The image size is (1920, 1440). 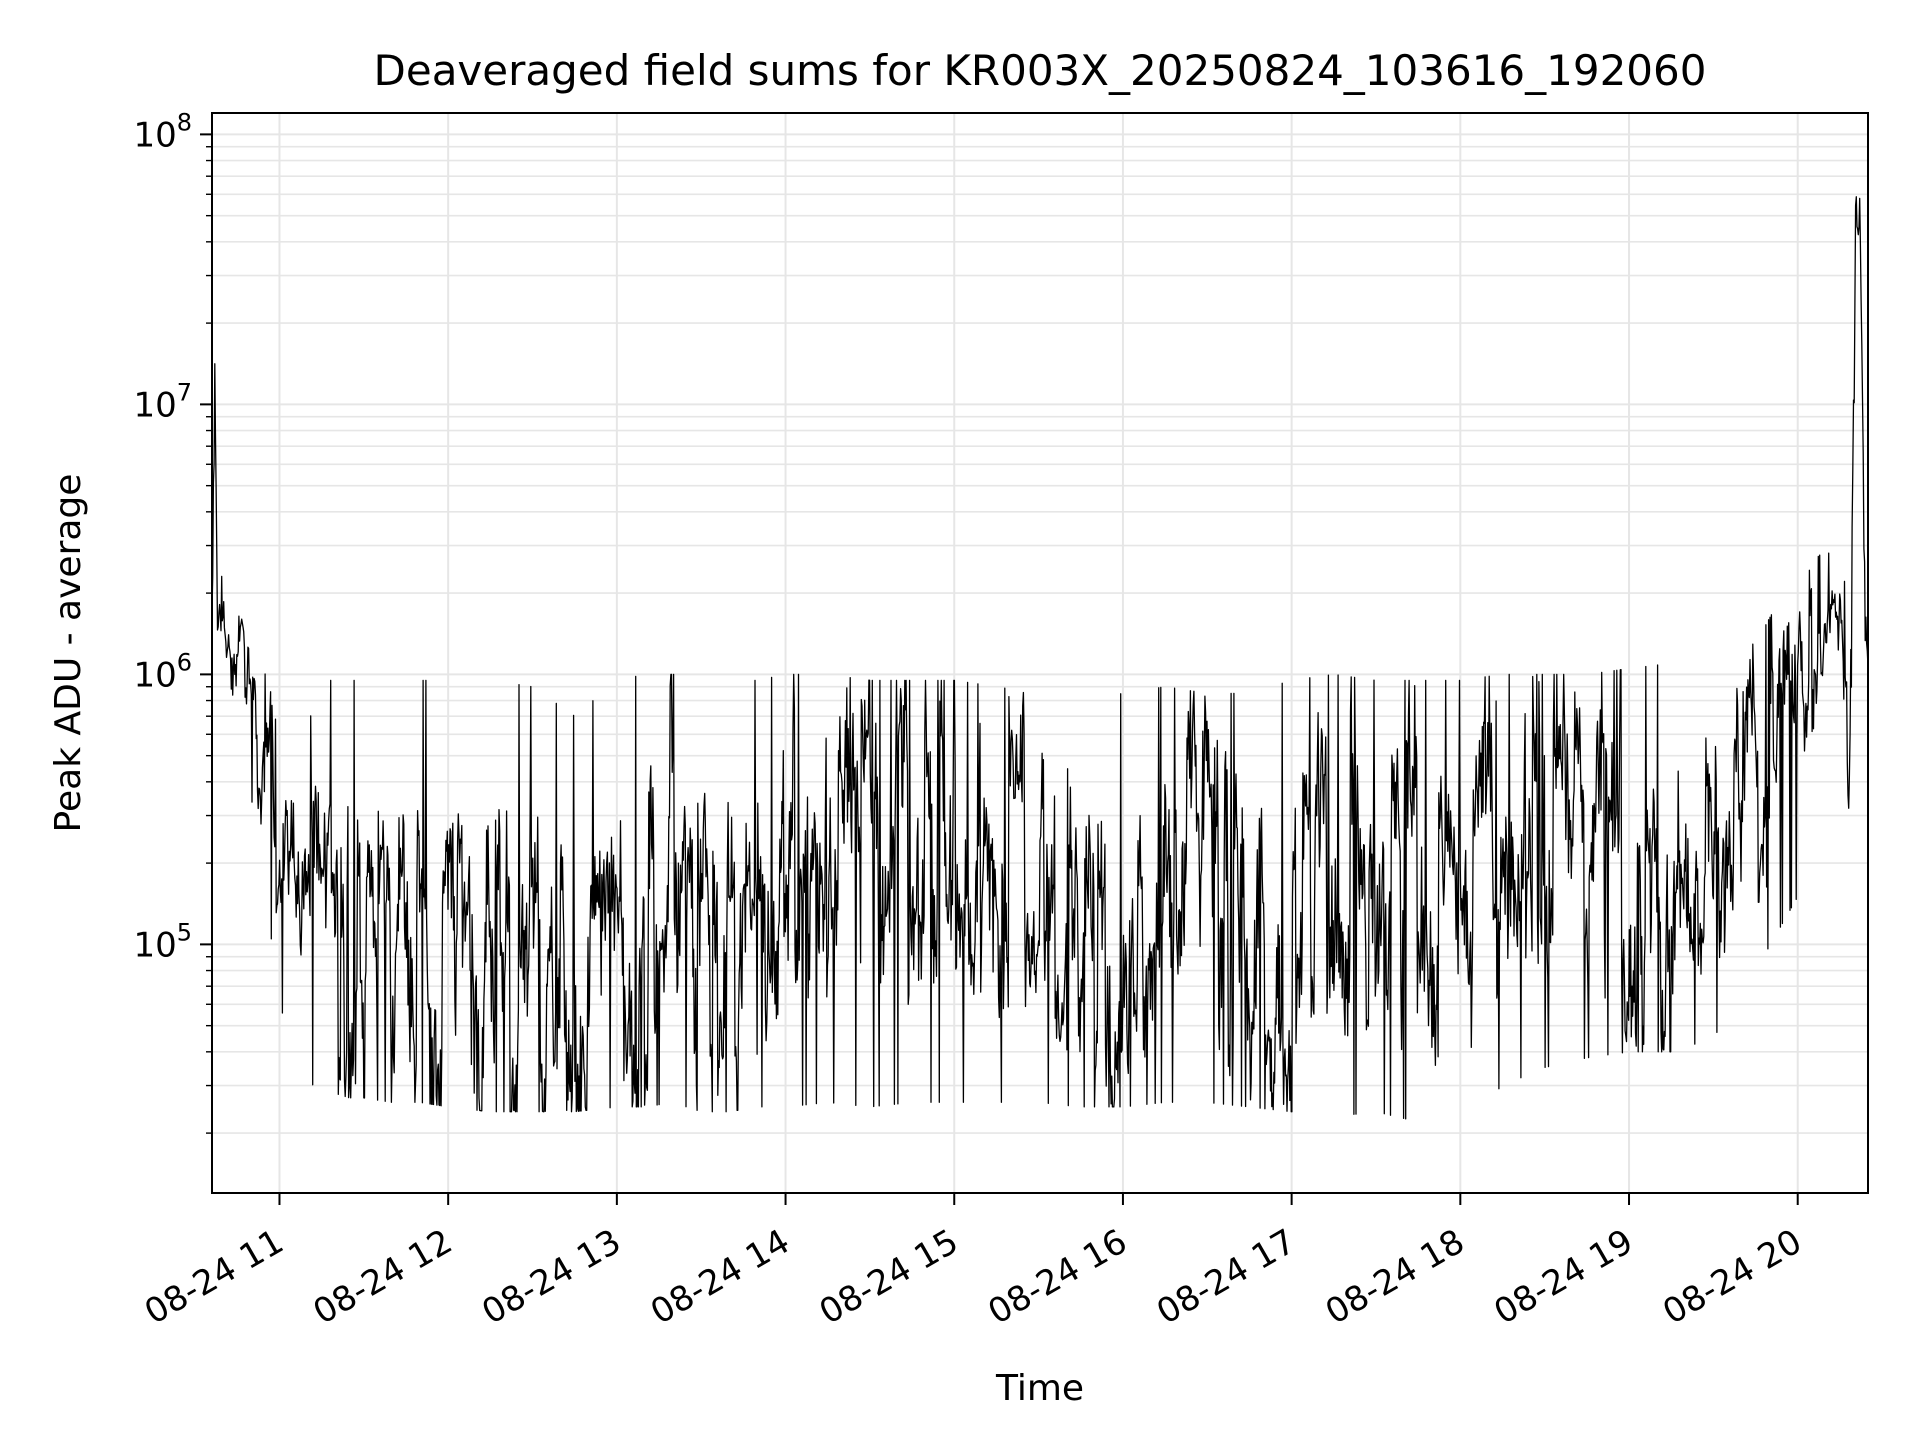 I want to click on x-tick-label: 08-24 12, so click(x=383, y=1277).